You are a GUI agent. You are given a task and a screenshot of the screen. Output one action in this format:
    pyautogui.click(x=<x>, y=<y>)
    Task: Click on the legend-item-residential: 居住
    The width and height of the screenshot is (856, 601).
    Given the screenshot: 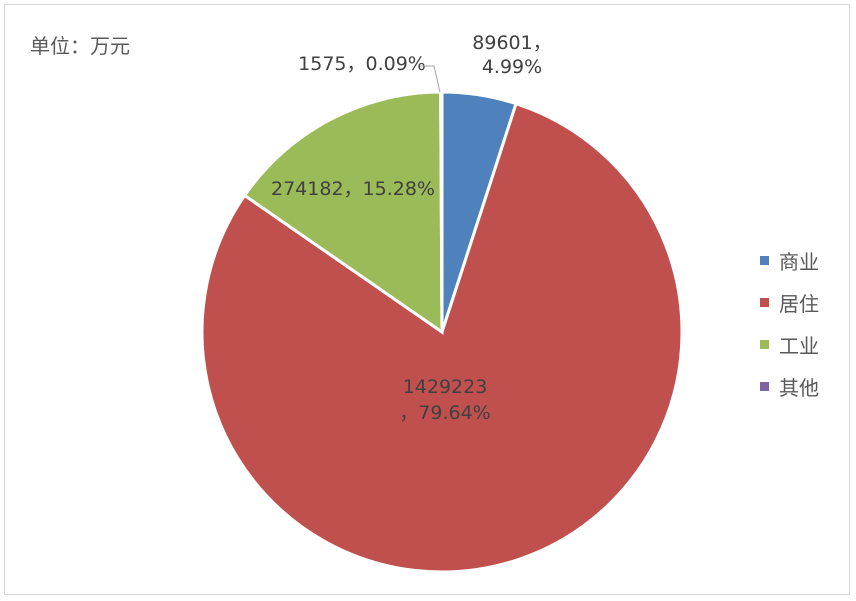 What is the action you would take?
    pyautogui.click(x=789, y=304)
    